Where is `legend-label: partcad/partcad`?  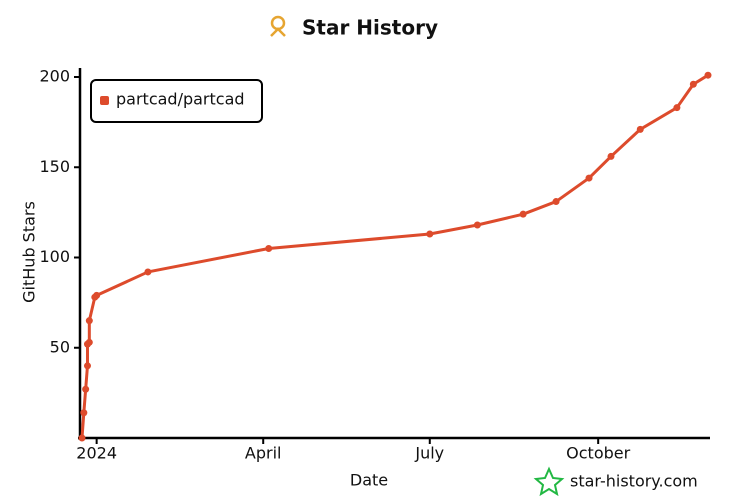 legend-label: partcad/partcad is located at coordinates (180, 99).